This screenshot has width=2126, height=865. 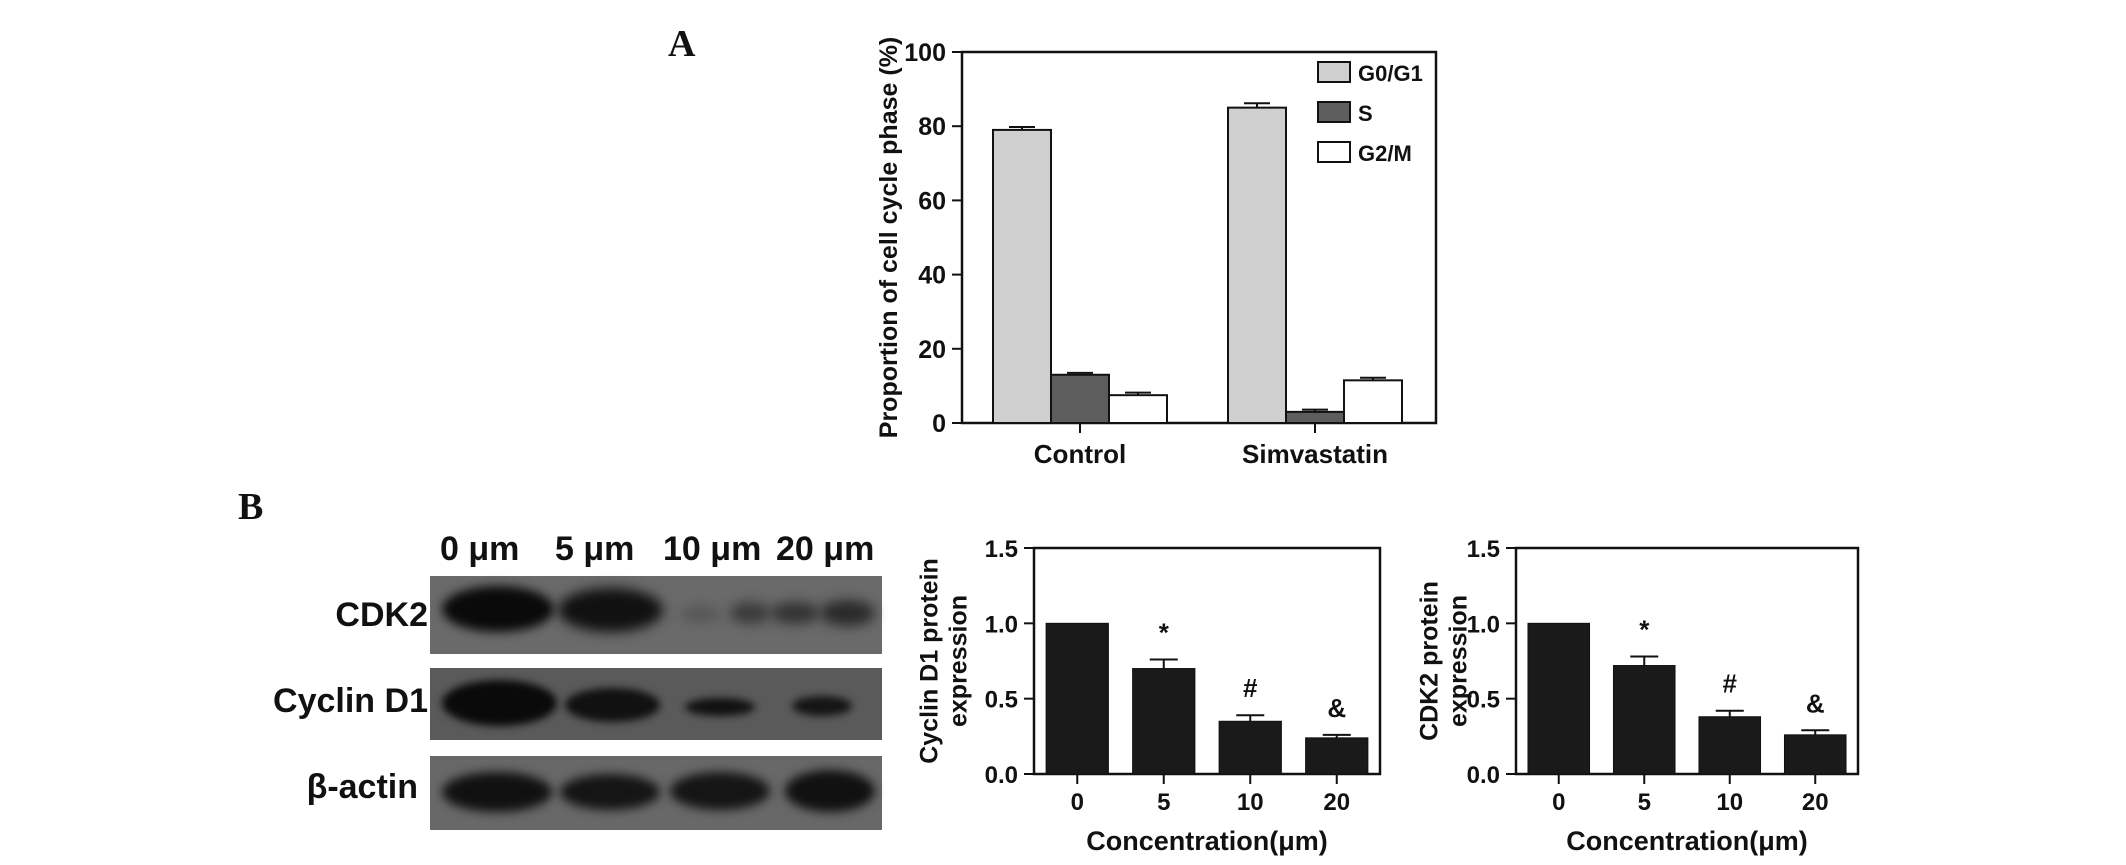 What do you see at coordinates (932, 350) in the screenshot?
I see `y-tick-label: 20` at bounding box center [932, 350].